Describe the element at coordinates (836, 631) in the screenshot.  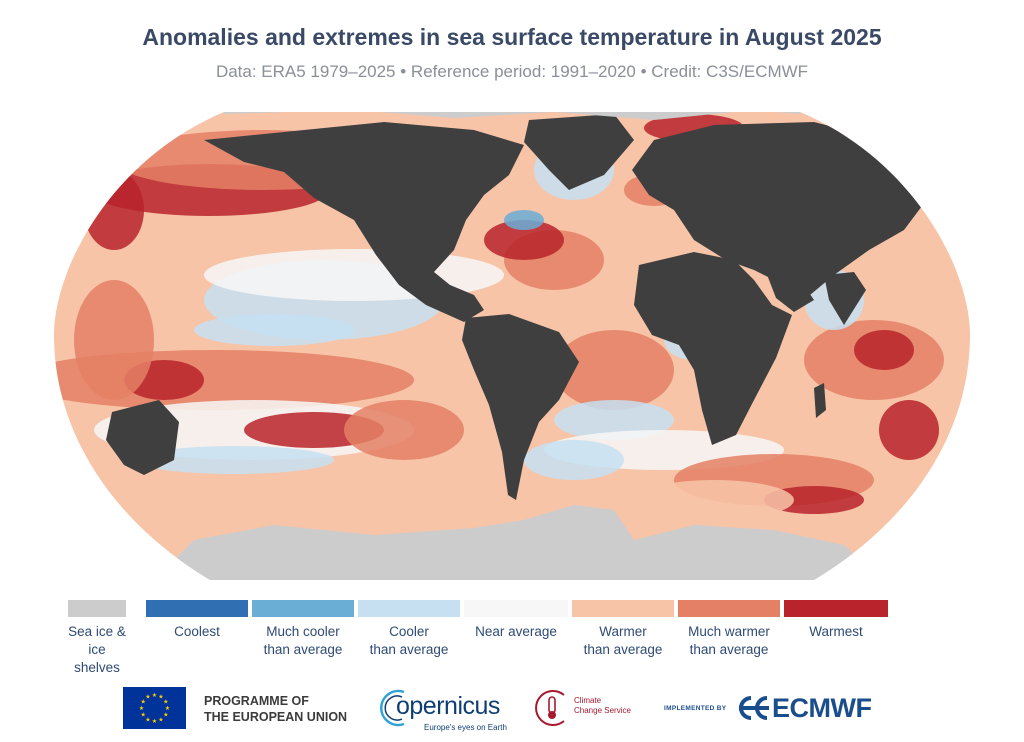
I see `legend-label-warmest: Warmest` at that location.